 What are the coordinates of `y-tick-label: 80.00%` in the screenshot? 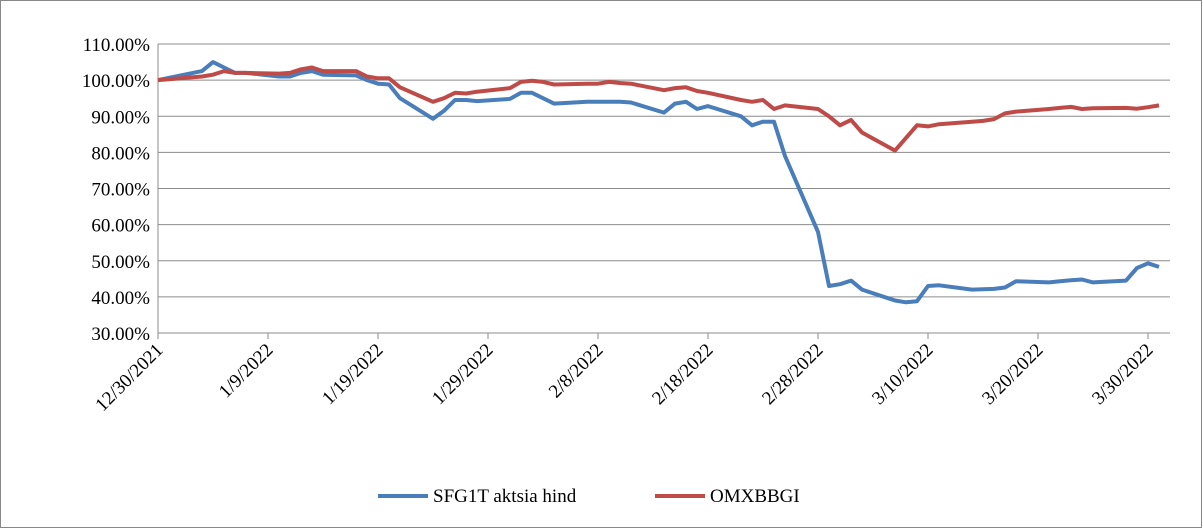 It's located at (120, 153).